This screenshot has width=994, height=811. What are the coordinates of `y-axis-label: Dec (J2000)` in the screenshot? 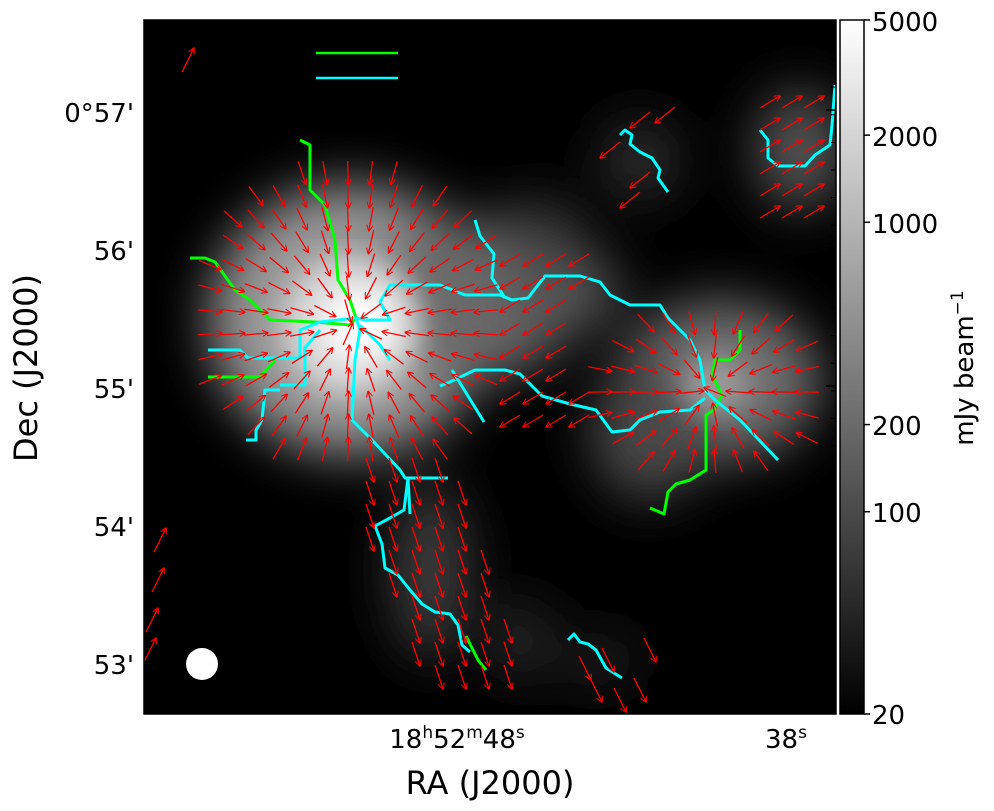 It's located at (26, 368).